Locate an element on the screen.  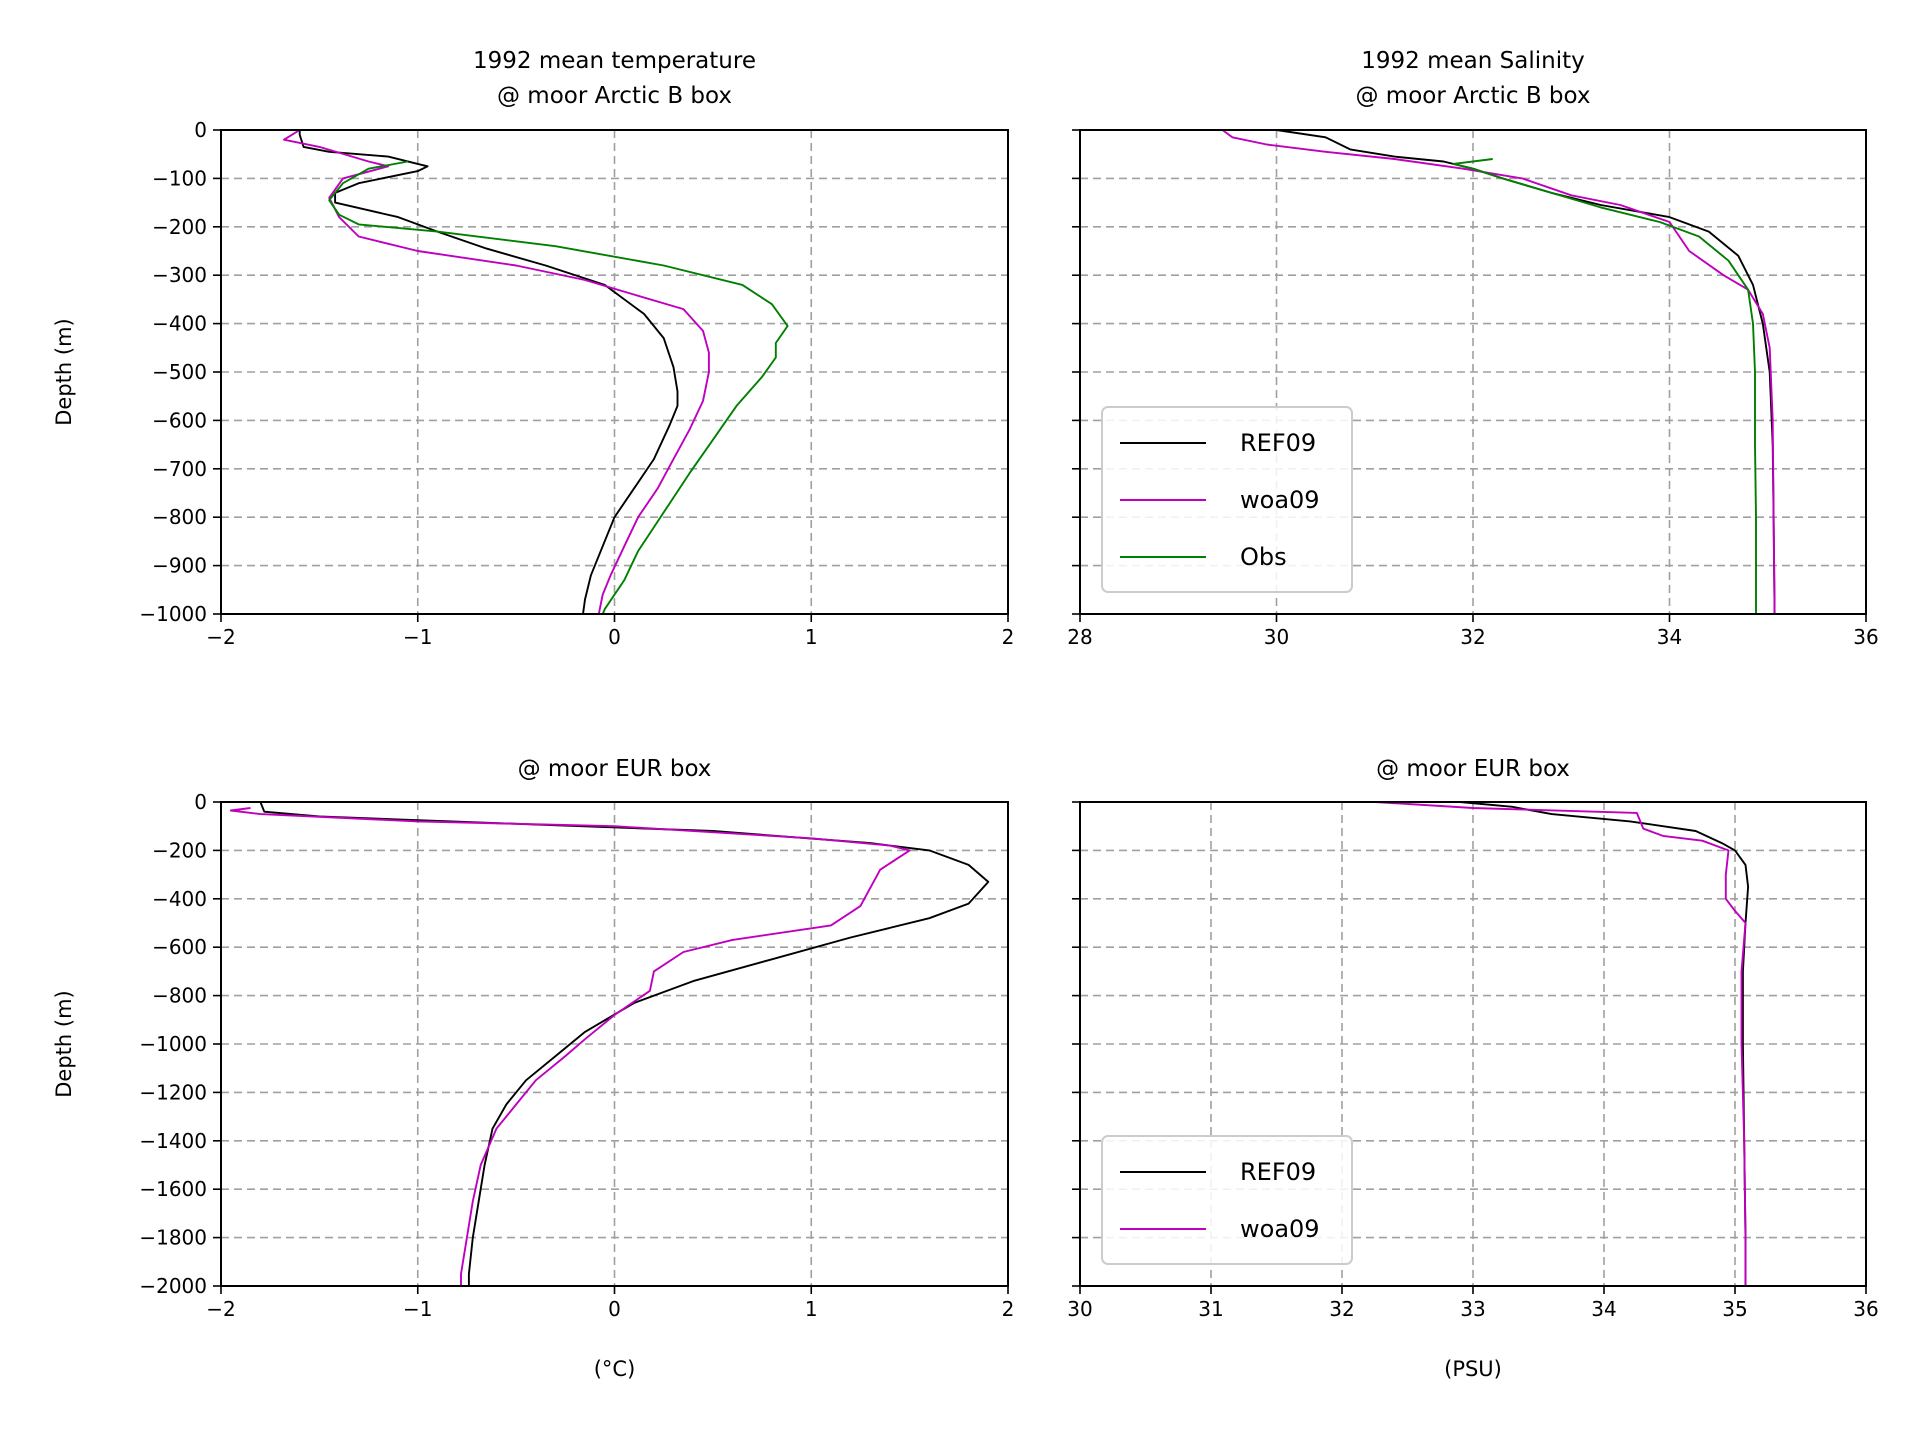
y-tick-label: −900 is located at coordinates (179, 566).